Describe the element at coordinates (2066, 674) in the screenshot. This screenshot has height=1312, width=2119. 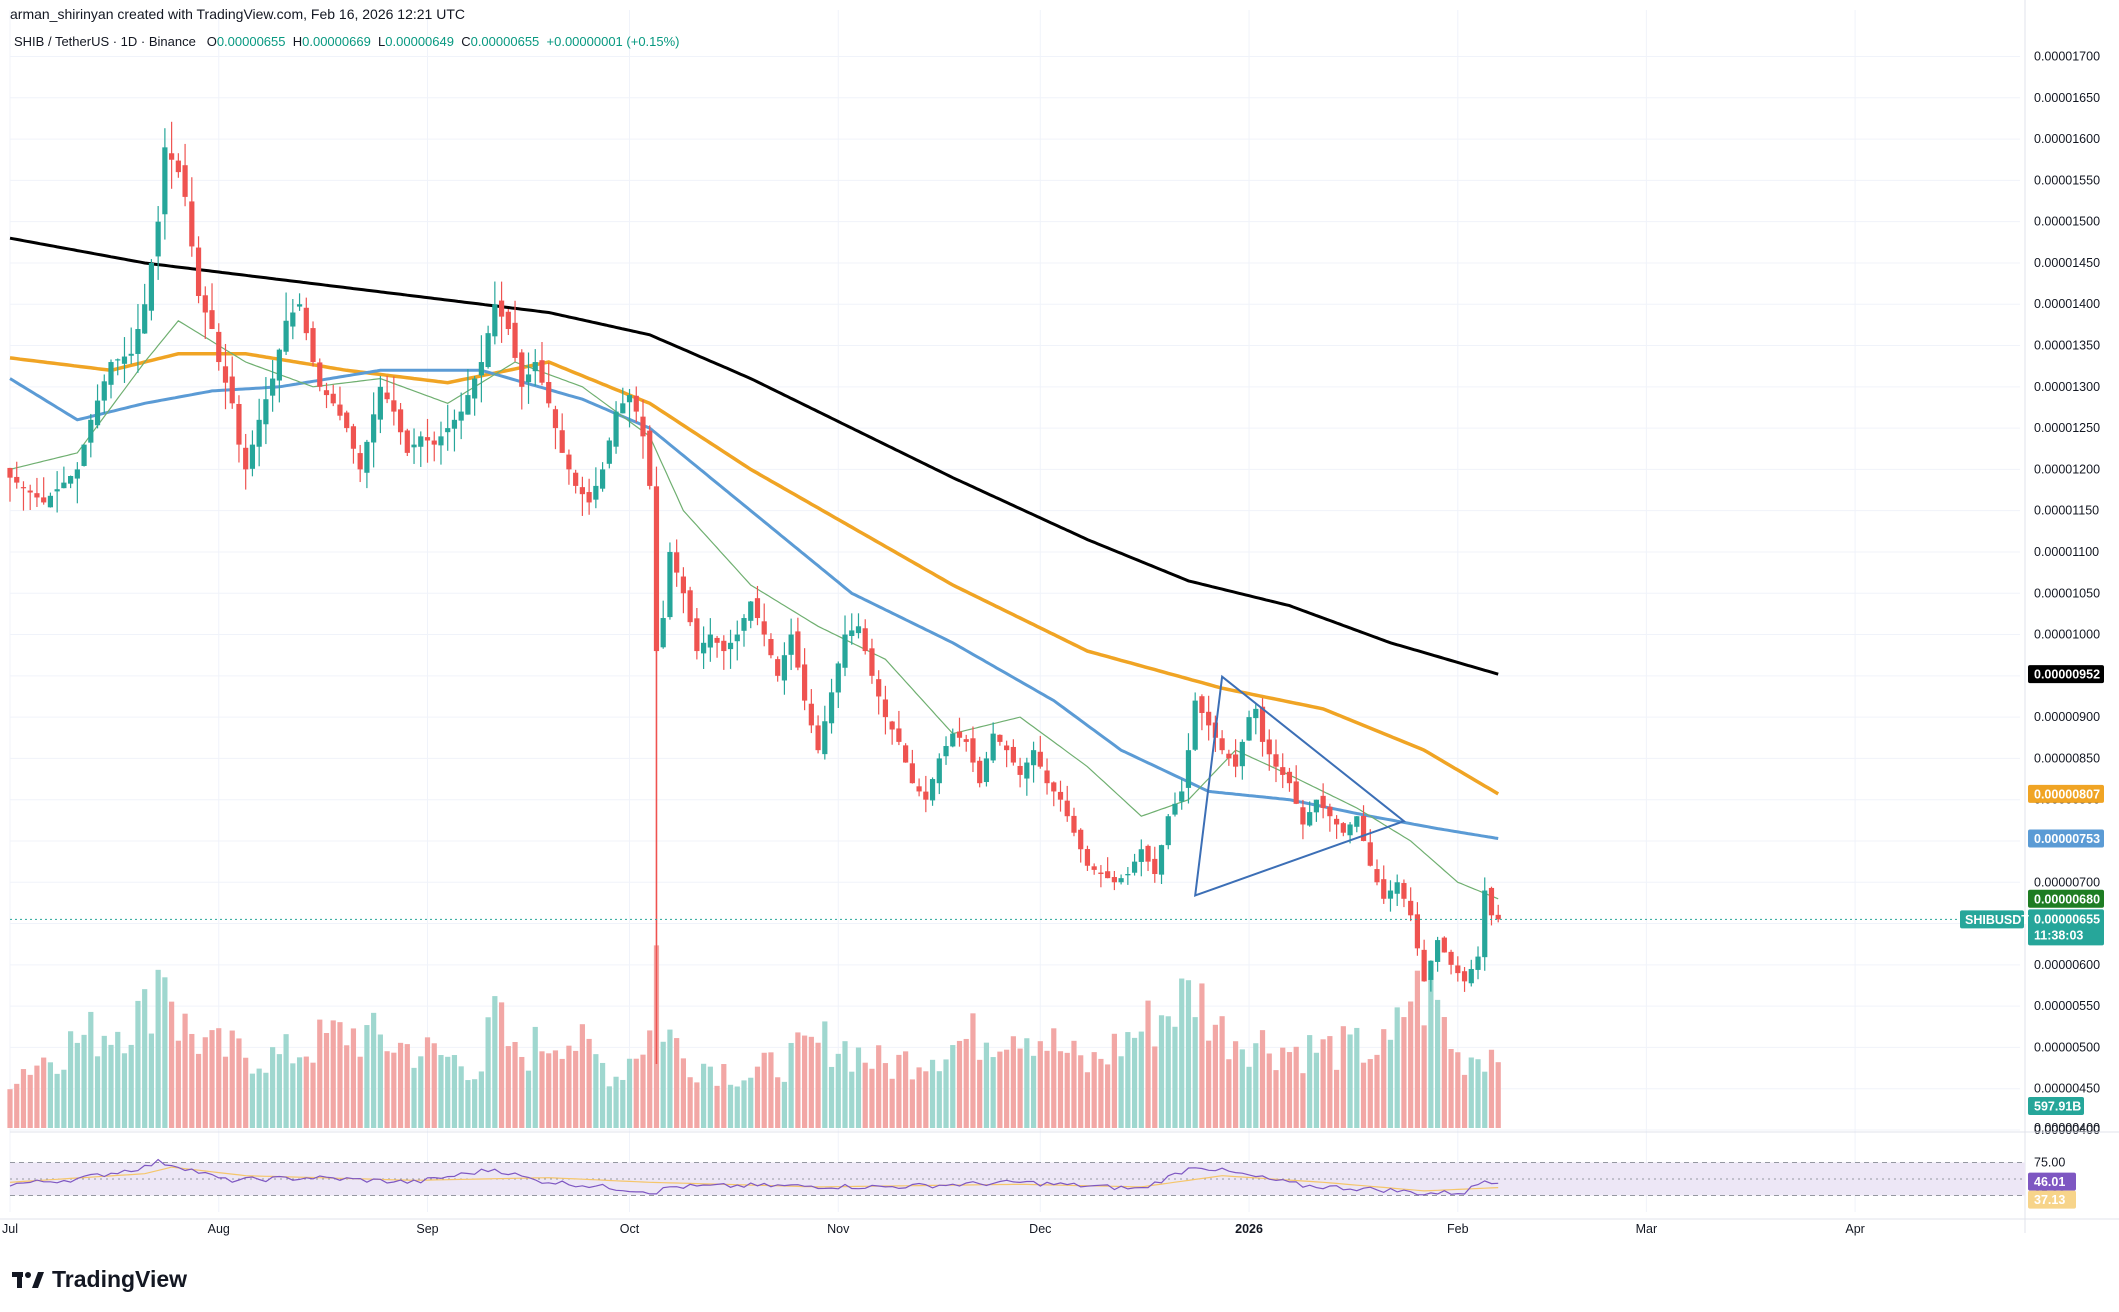
I see `price-tag: 0.00000952` at that location.